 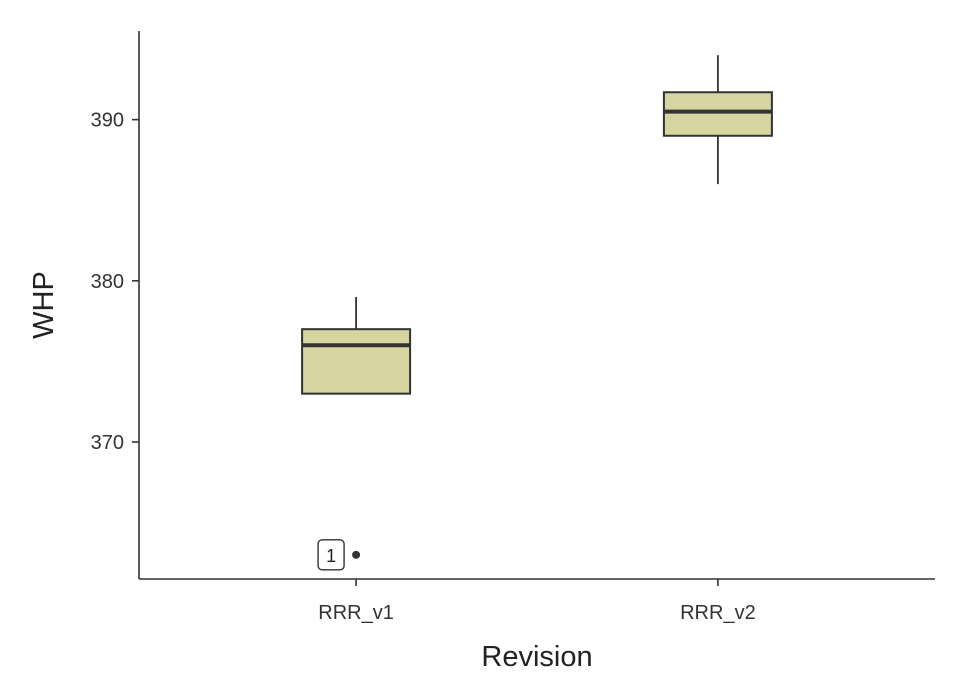 What do you see at coordinates (107, 121) in the screenshot?
I see `y-tick-label: 390` at bounding box center [107, 121].